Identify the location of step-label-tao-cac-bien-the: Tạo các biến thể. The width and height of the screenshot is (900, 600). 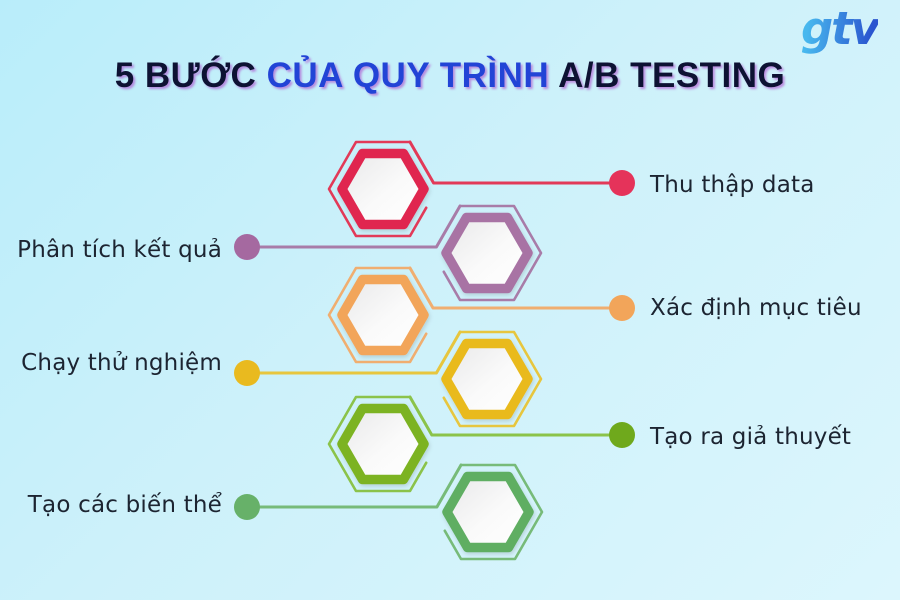
(124, 505).